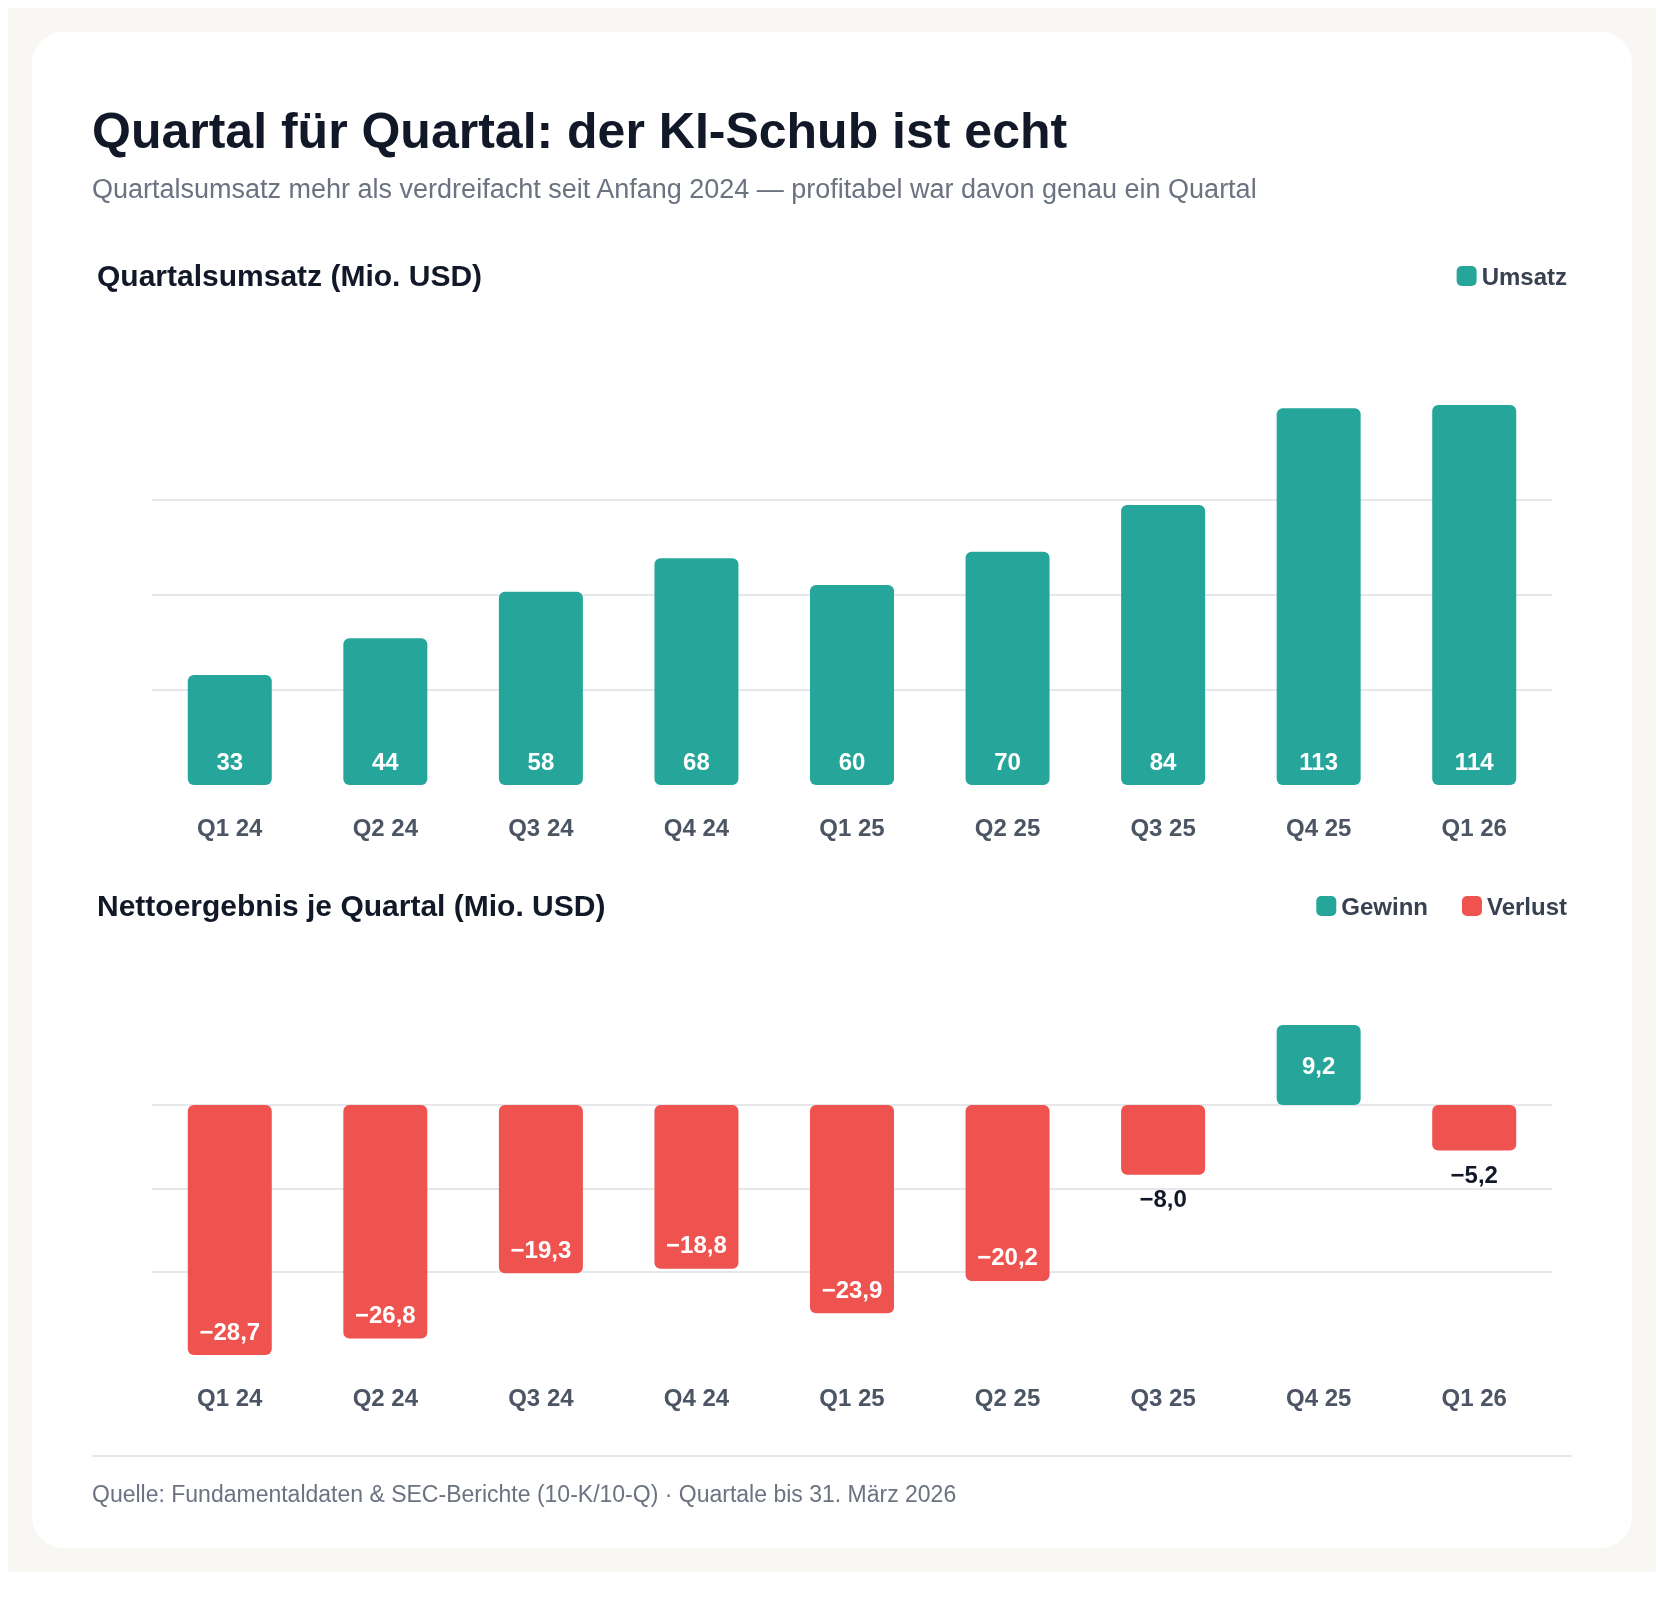 Image resolution: width=1664 pixels, height=1624 pixels. I want to click on data-label: 58, so click(541, 761).